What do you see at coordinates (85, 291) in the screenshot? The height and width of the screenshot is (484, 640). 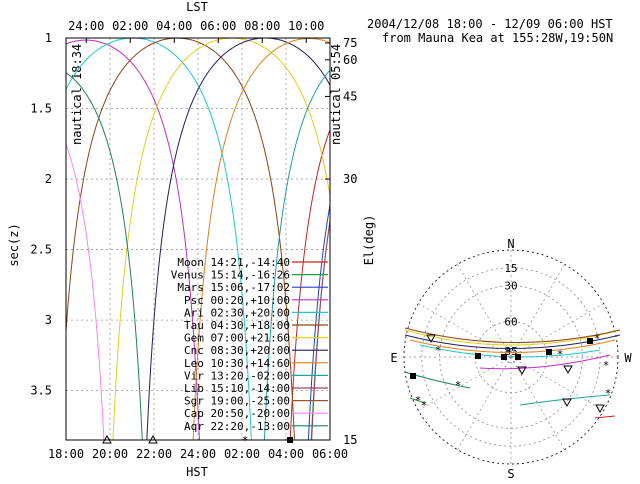 I see `series-line-cap` at bounding box center [85, 291].